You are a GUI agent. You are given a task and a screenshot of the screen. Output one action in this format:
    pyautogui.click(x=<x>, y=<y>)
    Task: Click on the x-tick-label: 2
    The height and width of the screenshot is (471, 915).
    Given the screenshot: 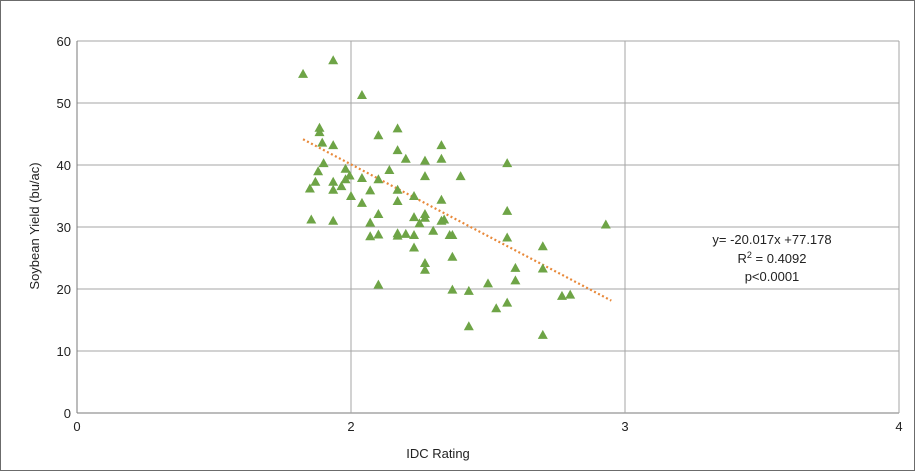 What is the action you would take?
    pyautogui.click(x=350, y=426)
    